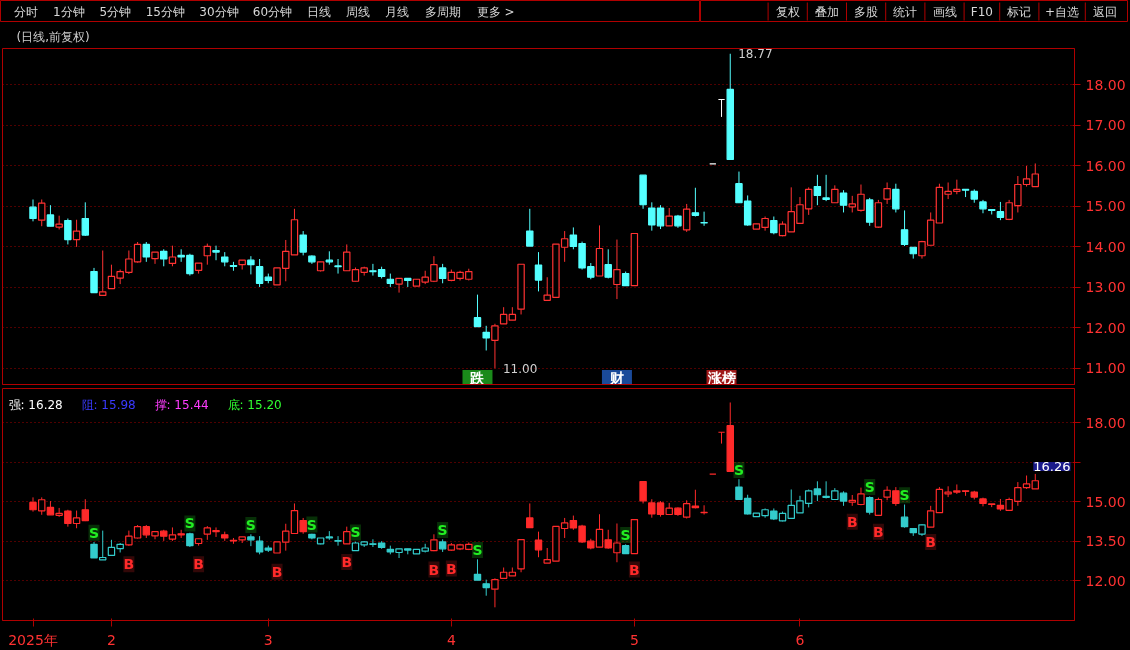  I want to click on y-tick-label: 13.50, so click(1105, 541).